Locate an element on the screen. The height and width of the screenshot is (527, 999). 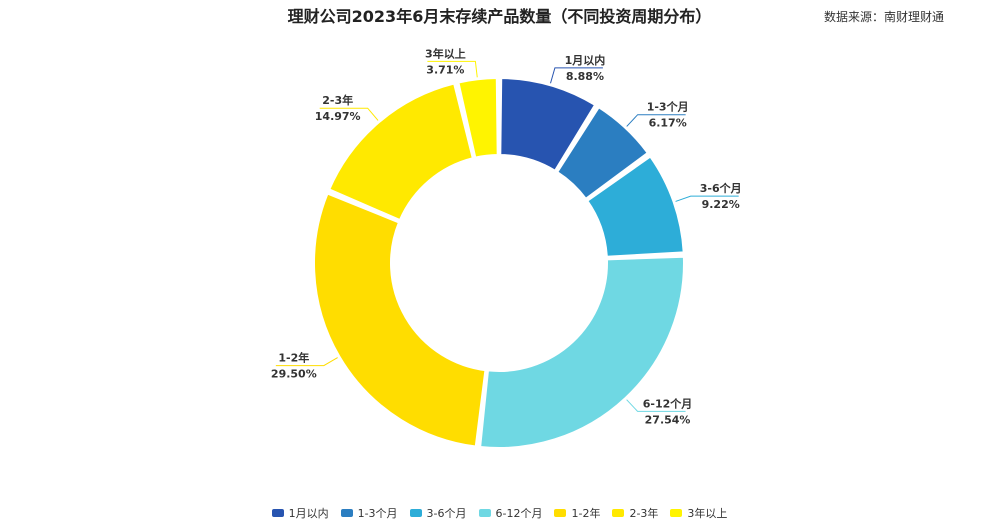
legend-item: 6-12个月 is located at coordinates (510, 513).